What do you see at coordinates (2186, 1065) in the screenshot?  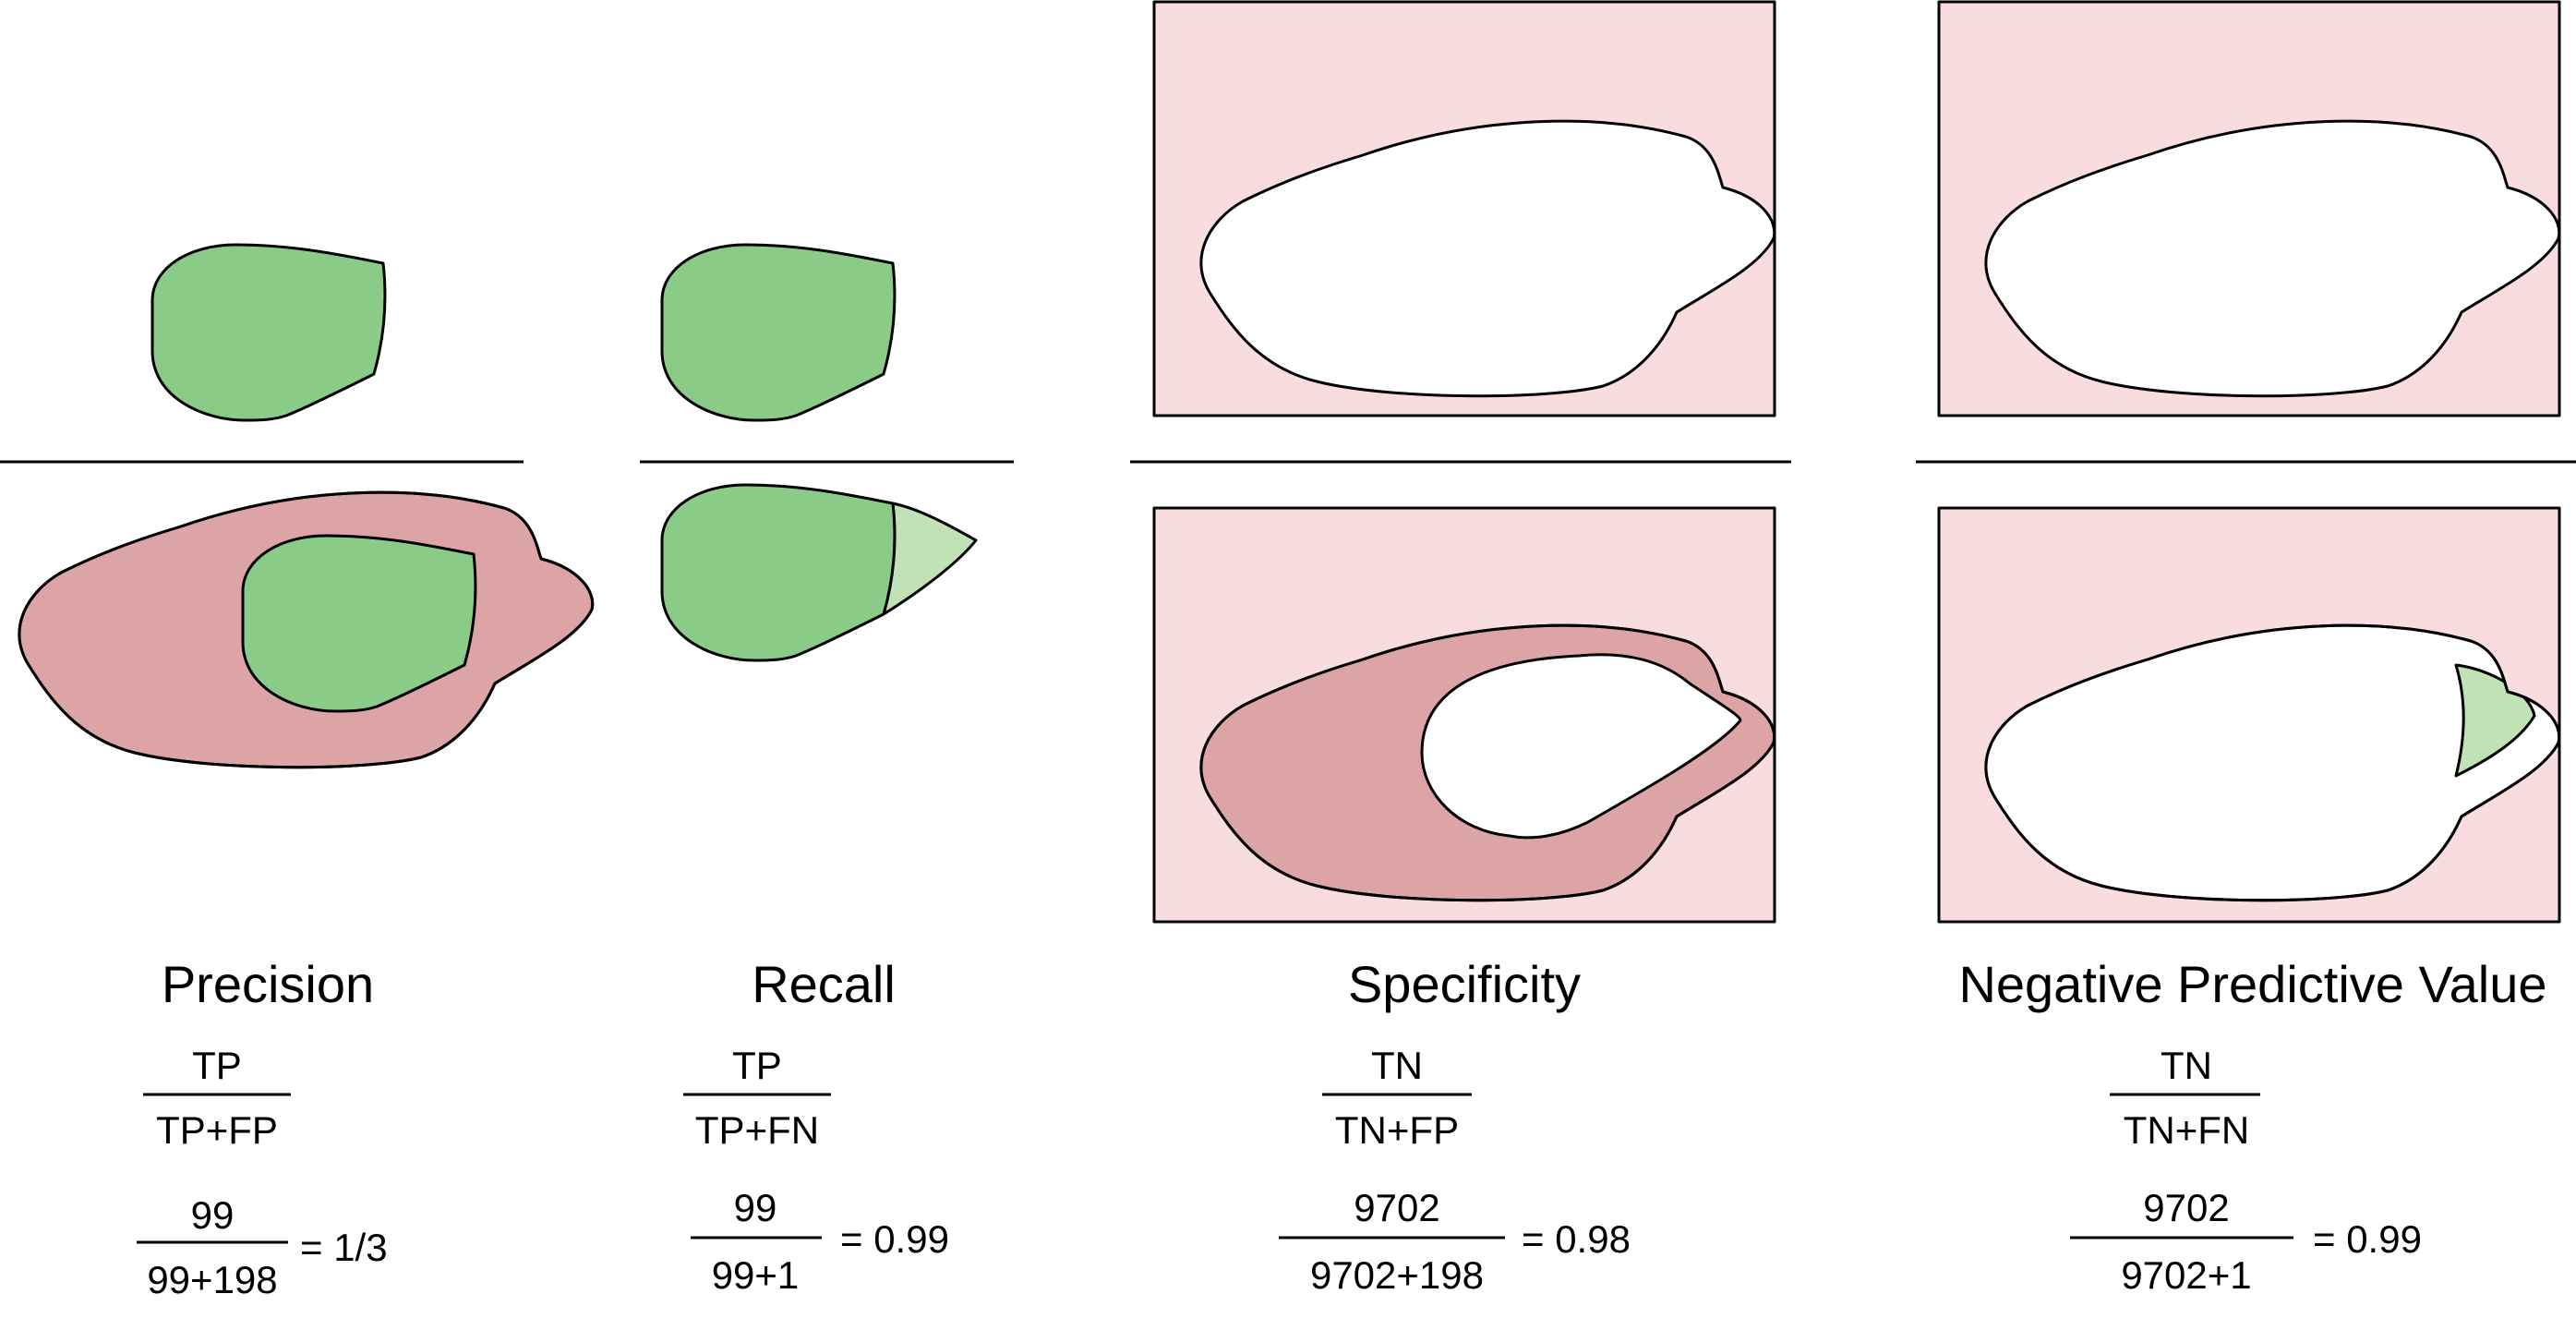 I see `npv-formula-numerator: TN` at bounding box center [2186, 1065].